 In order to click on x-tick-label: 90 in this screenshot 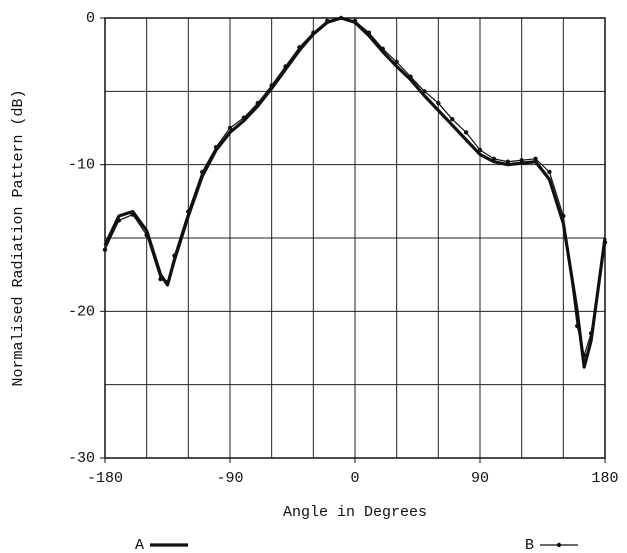, I will do `click(480, 478)`.